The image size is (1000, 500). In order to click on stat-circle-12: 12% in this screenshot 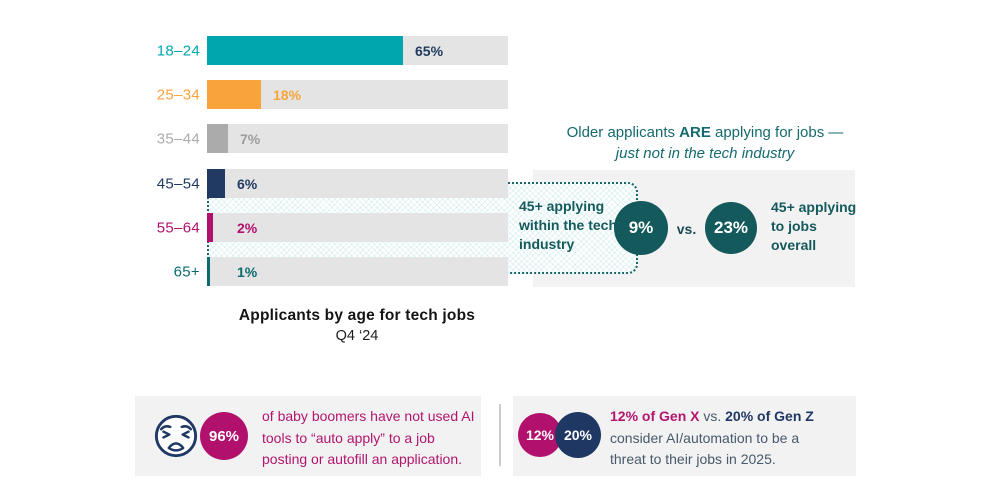, I will do `click(540, 435)`.